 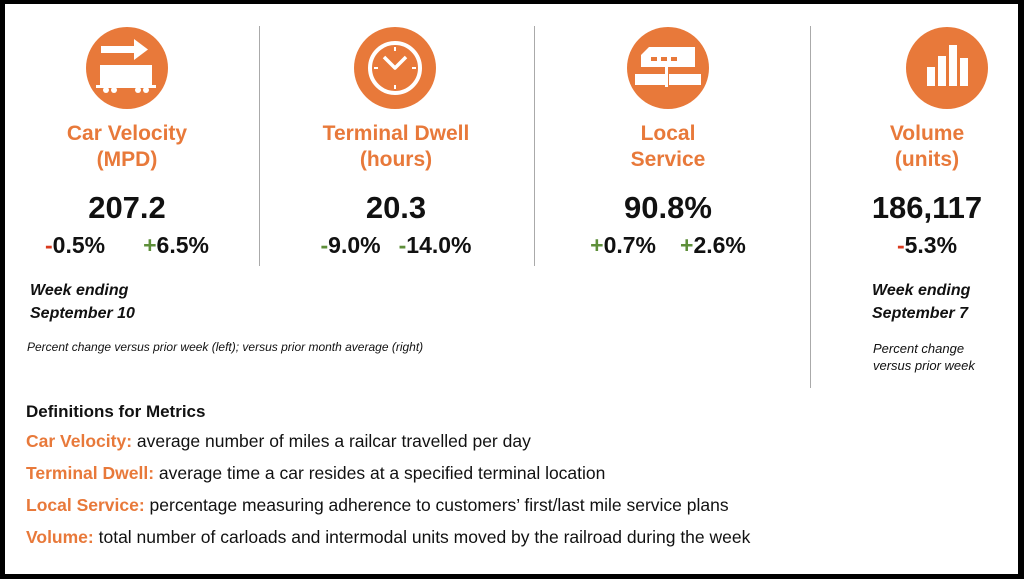 What do you see at coordinates (75, 245) in the screenshot?
I see `change-week: -0.5%` at bounding box center [75, 245].